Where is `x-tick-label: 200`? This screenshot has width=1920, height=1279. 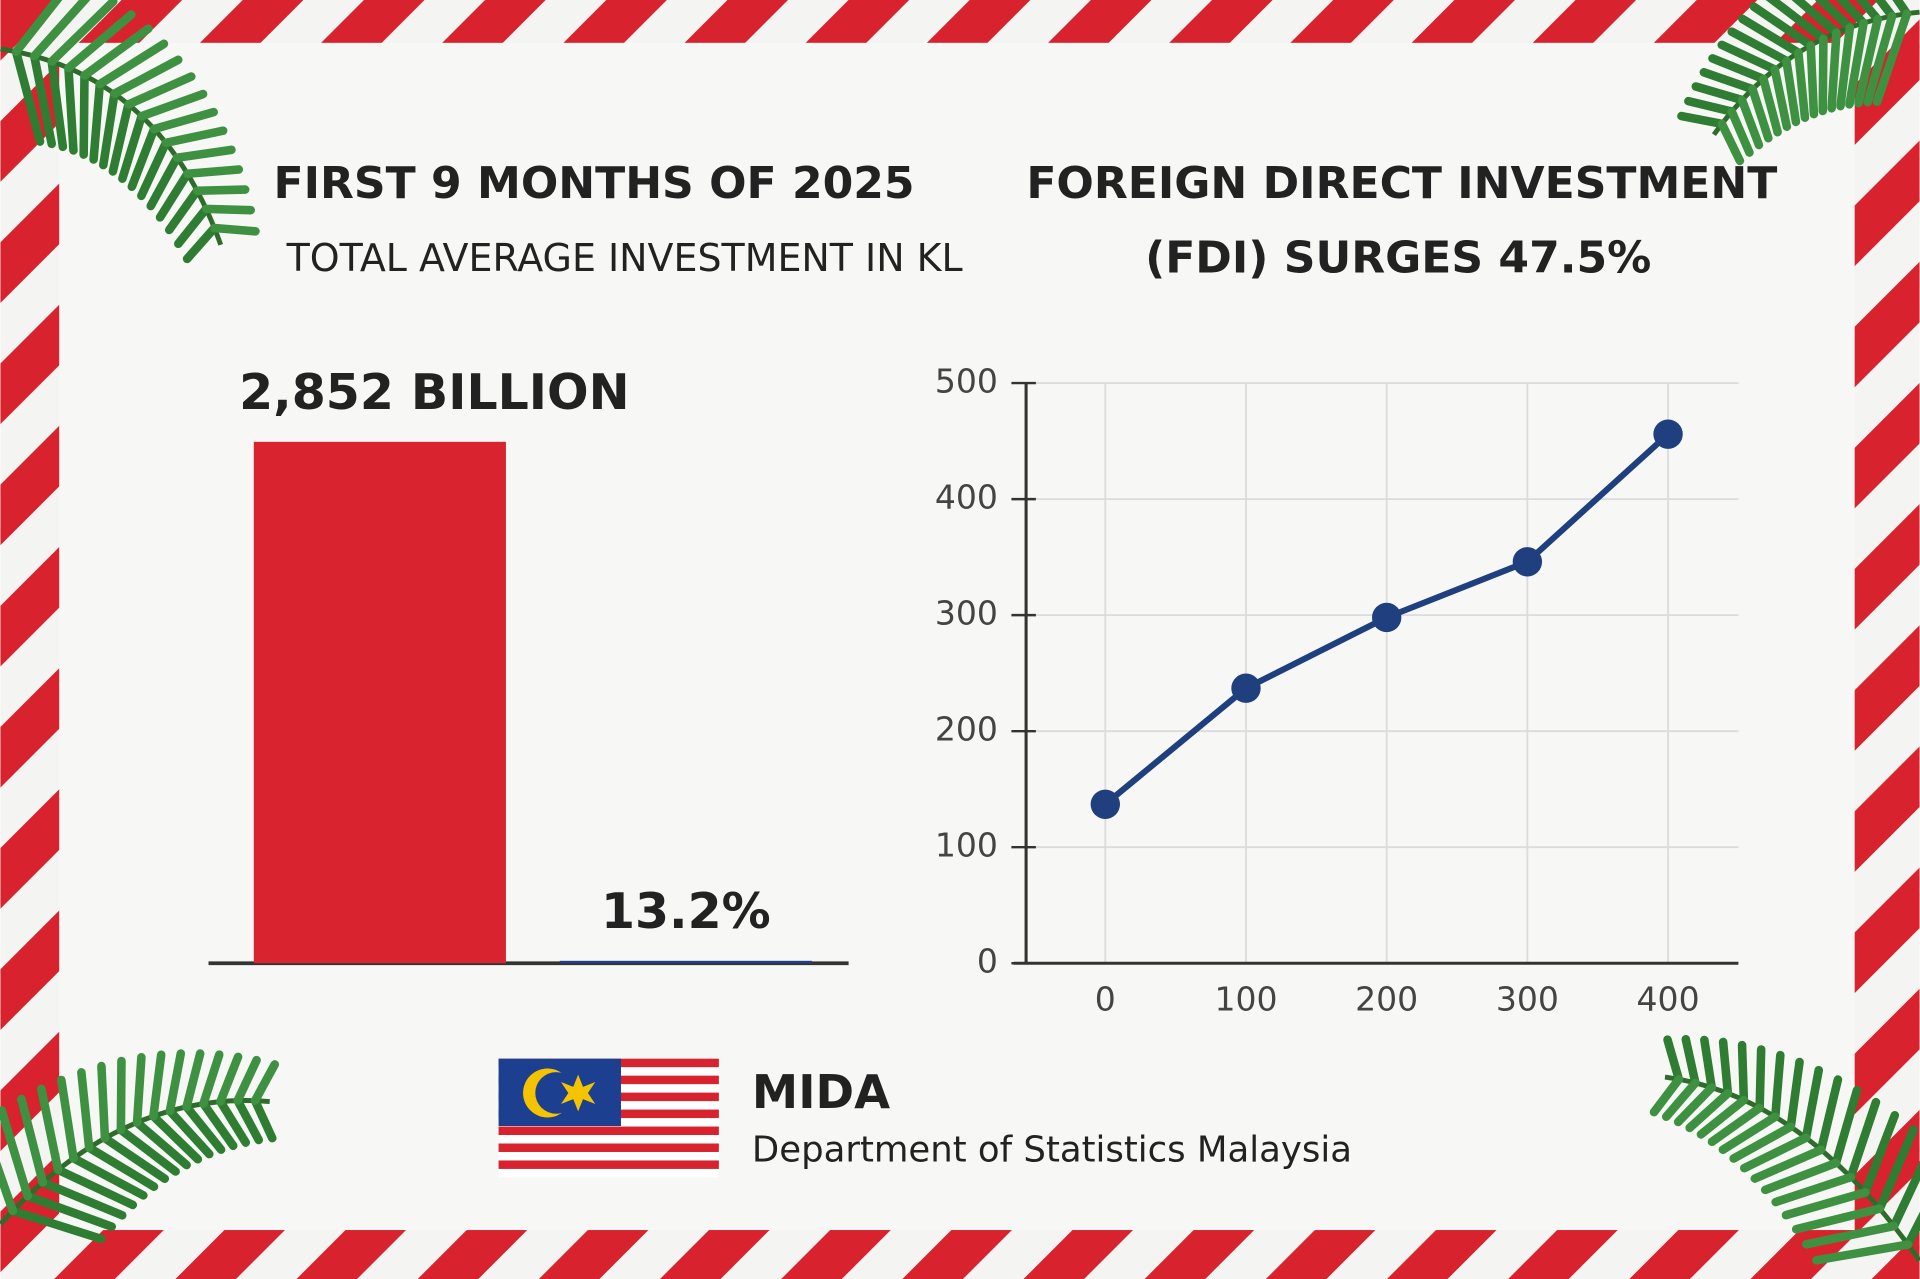
x-tick-label: 200 is located at coordinates (1386, 999).